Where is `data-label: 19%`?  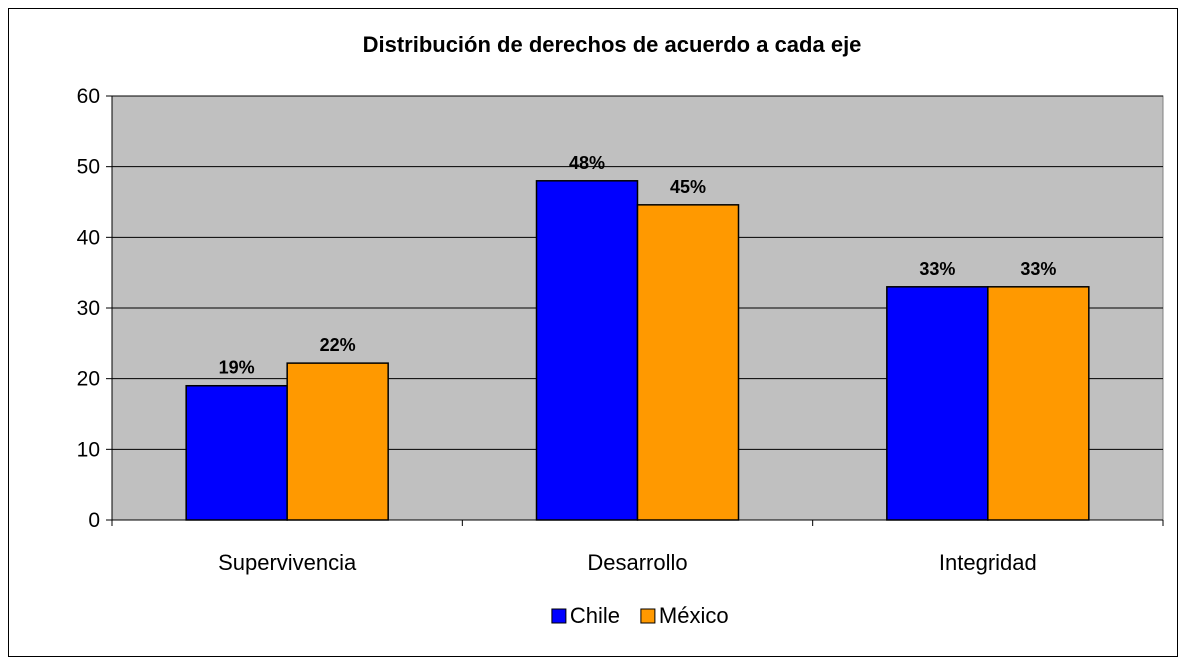
data-label: 19% is located at coordinates (237, 368).